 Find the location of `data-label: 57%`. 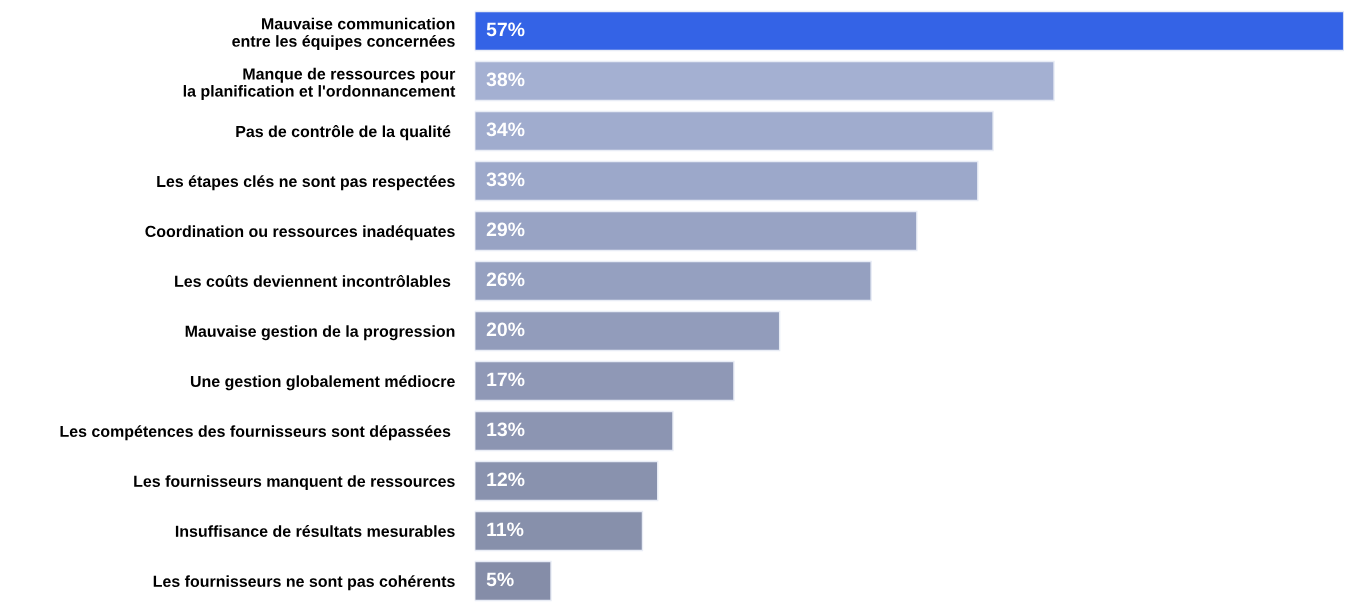

data-label: 57% is located at coordinates (505, 29).